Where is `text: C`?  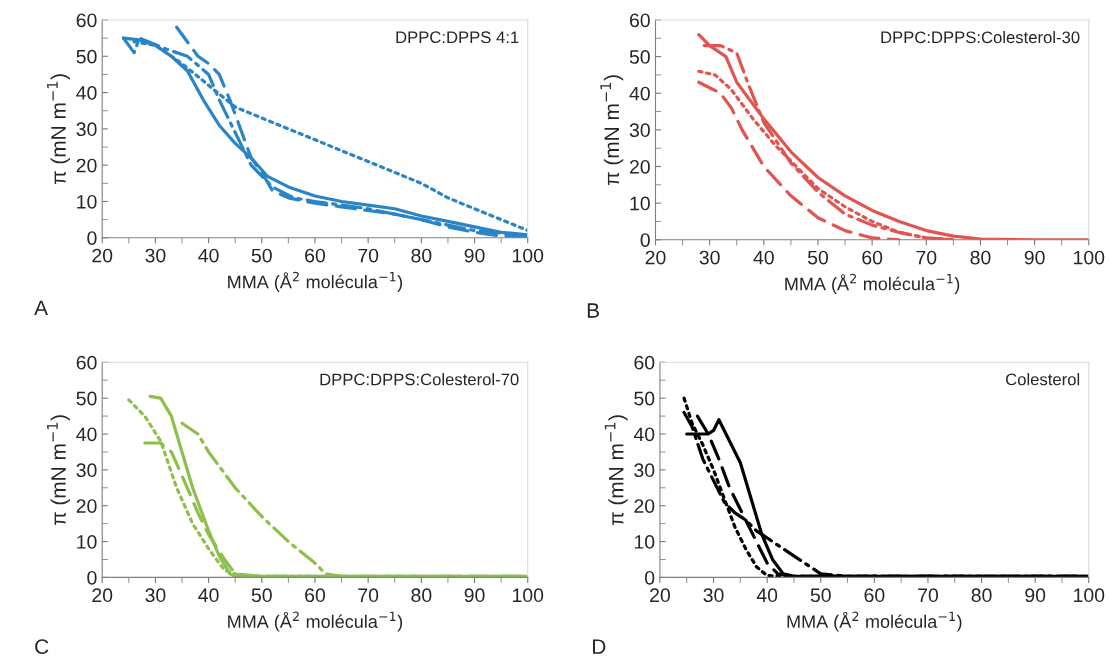 text: C is located at coordinates (42, 646).